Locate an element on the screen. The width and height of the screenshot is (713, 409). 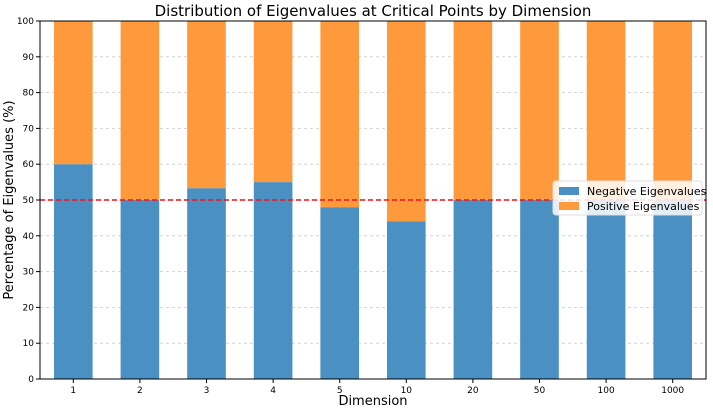
x-tick-label: 100 is located at coordinates (606, 391).